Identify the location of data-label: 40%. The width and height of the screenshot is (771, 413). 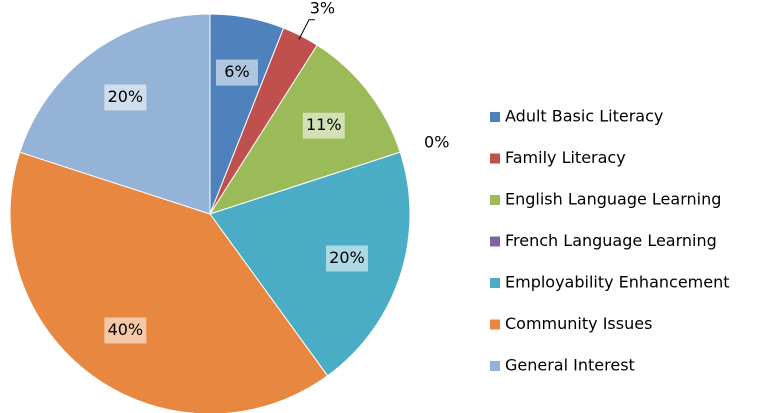
(126, 329).